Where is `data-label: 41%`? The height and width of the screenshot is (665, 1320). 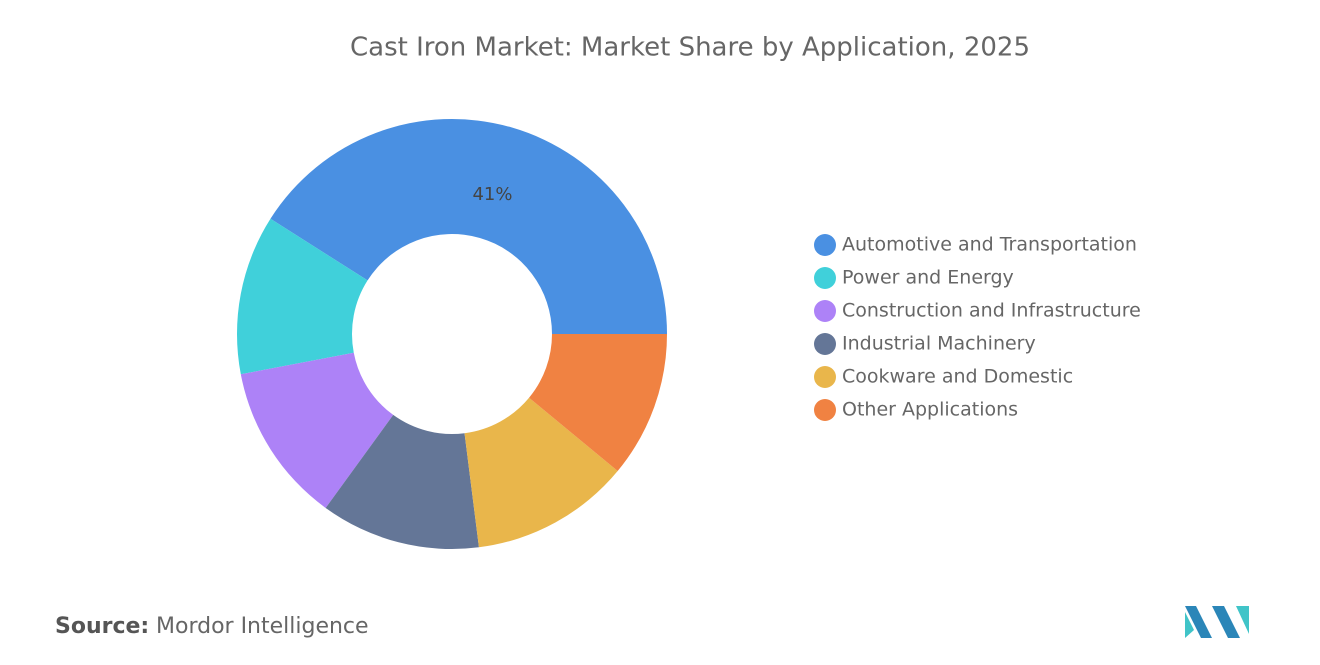
data-label: 41% is located at coordinates (492, 194).